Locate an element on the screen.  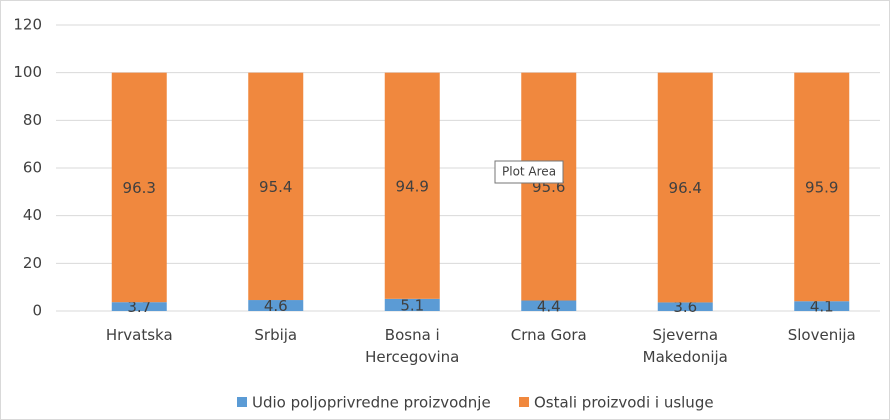
x-tick-label: Crna Gora is located at coordinates (549, 335).